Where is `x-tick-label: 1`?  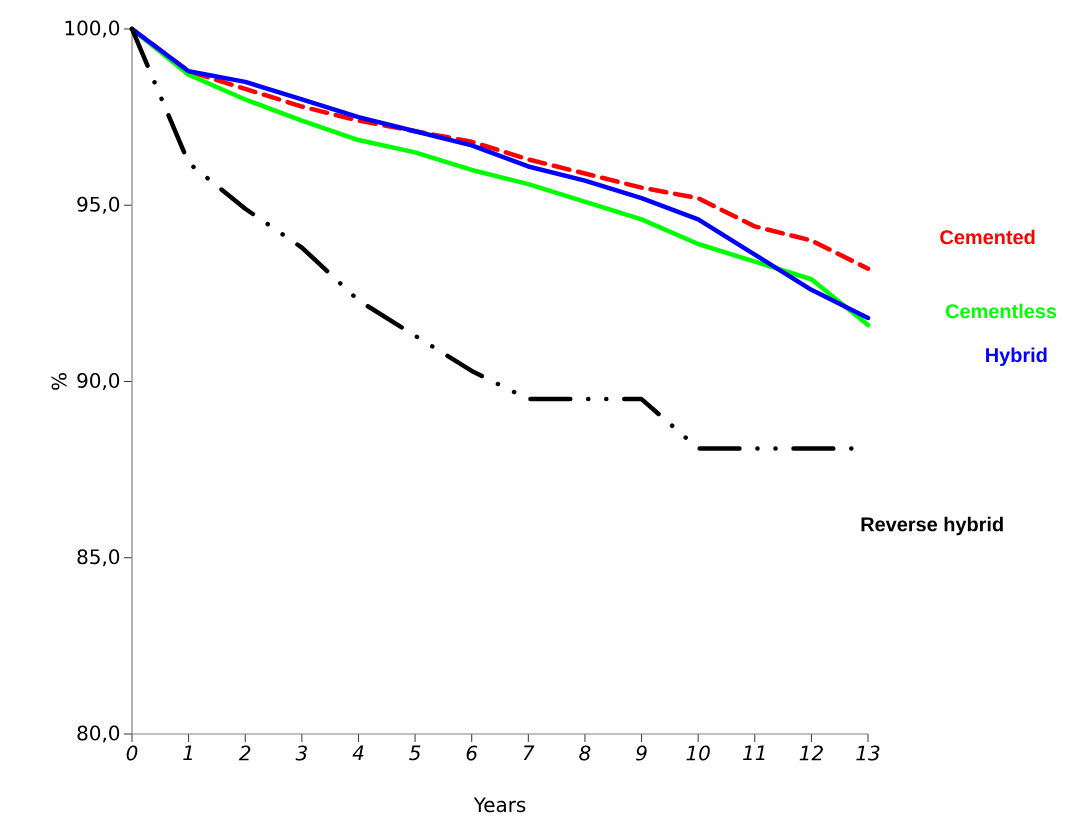 x-tick-label: 1 is located at coordinates (187, 753).